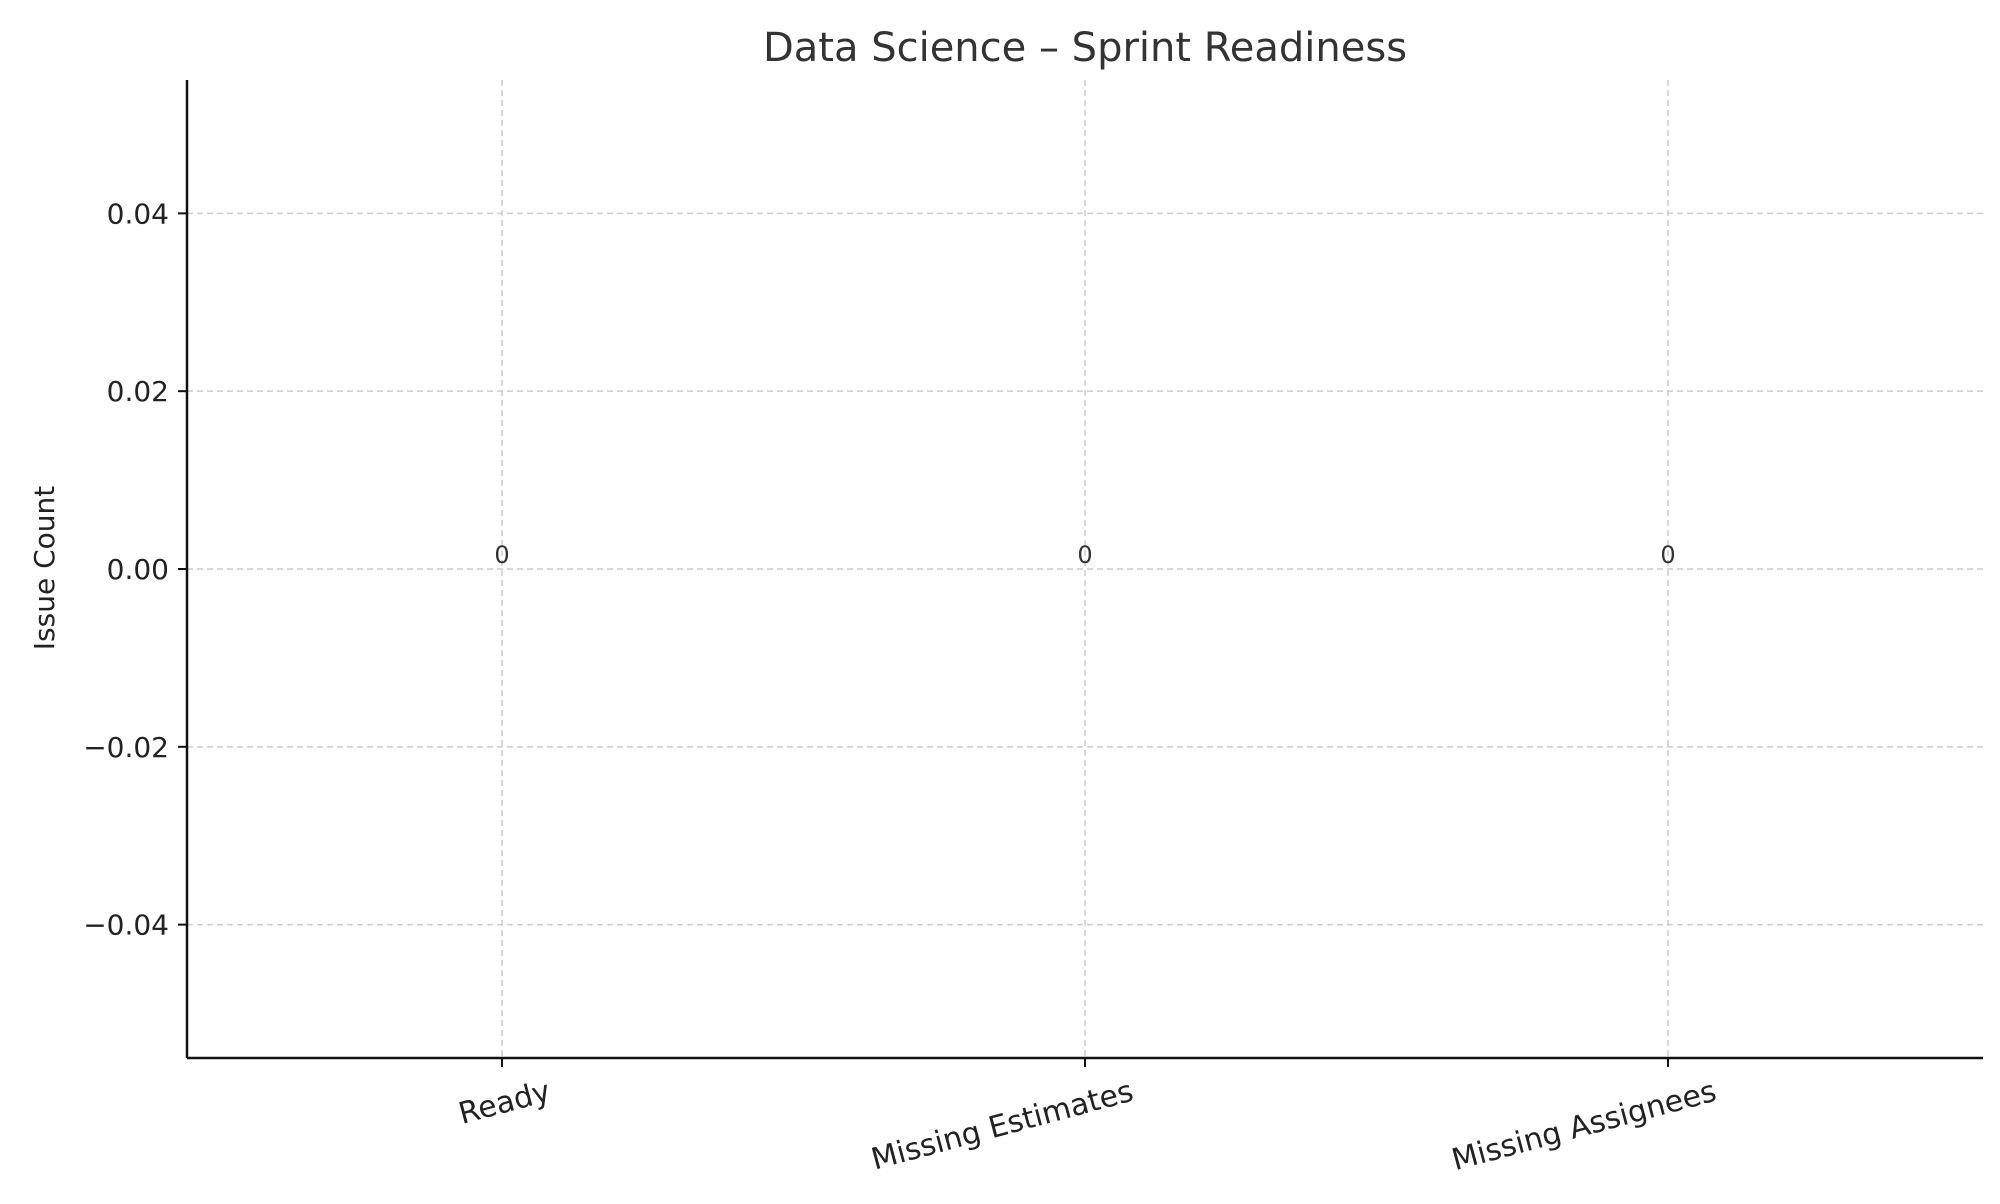 The image size is (2000, 1204). Describe the element at coordinates (138, 213) in the screenshot. I see `y-tick-label: 0.04` at that location.